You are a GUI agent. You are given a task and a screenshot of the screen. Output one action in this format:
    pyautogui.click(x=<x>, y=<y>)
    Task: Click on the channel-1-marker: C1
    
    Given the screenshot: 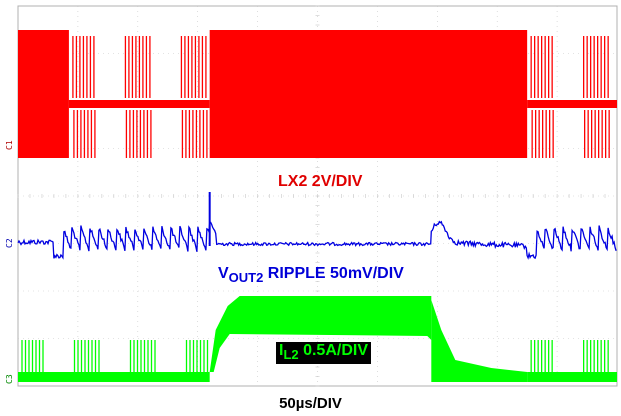 What is the action you would take?
    pyautogui.click(x=9, y=145)
    